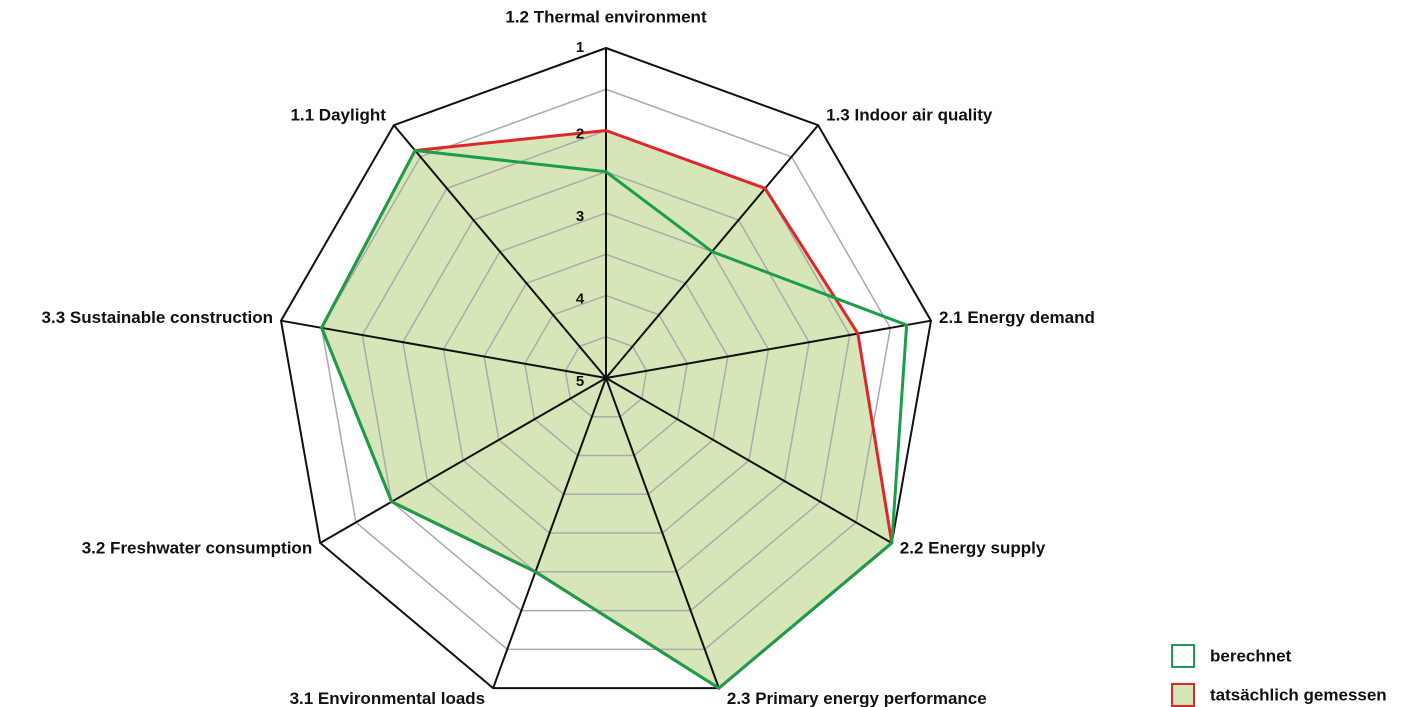 Image resolution: width=1408 pixels, height=707 pixels. I want to click on r-tick-label: 5, so click(580, 381).